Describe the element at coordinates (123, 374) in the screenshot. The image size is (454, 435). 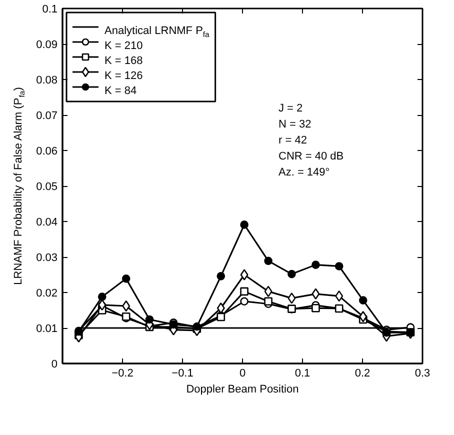
I see `x-tick-label: −0.2` at that location.